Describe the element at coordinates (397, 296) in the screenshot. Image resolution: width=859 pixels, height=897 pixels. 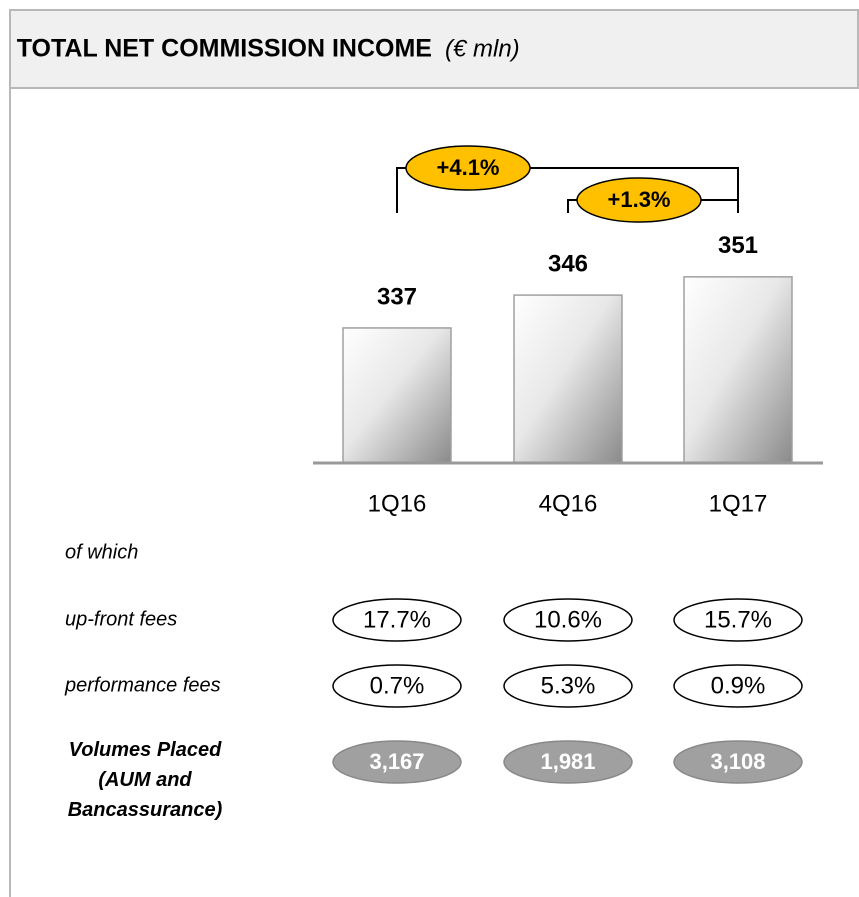
I see `value-label: 337` at that location.